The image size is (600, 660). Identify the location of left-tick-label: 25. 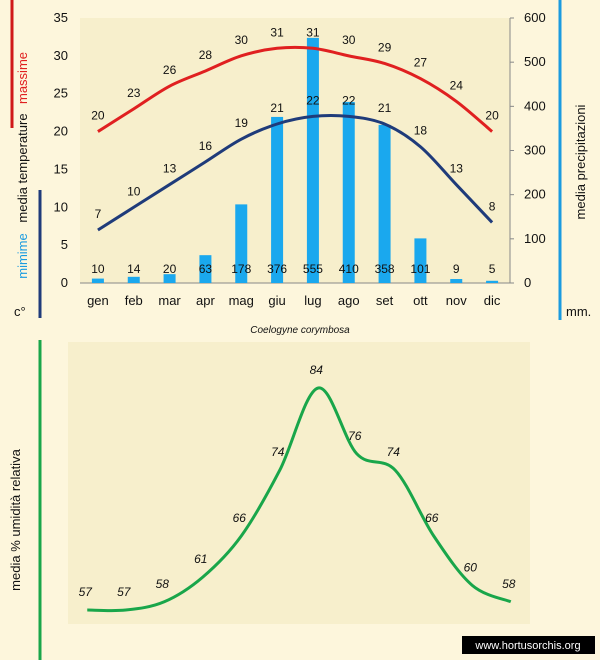
(61, 93).